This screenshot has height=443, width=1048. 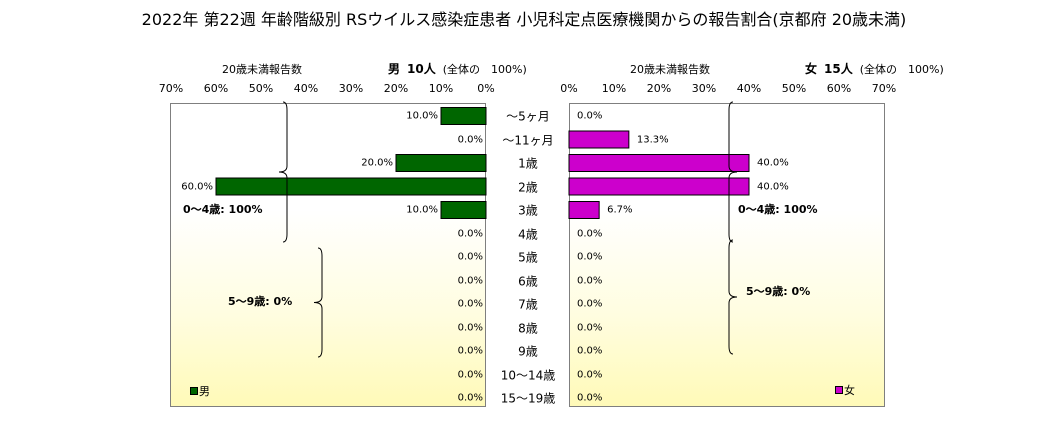 I want to click on age-category-label: 7歳, so click(x=528, y=304).